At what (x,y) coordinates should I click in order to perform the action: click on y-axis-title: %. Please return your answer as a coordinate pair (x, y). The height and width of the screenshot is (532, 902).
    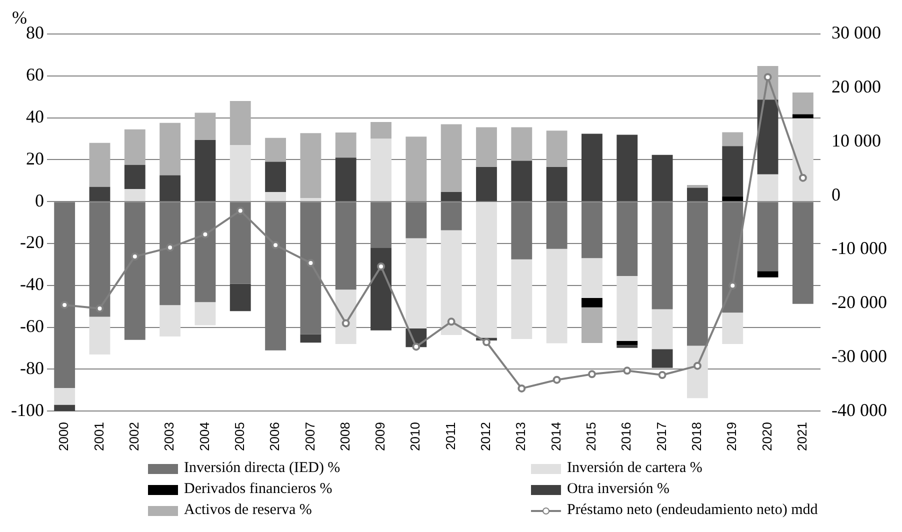
    Looking at the image, I should click on (19, 18).